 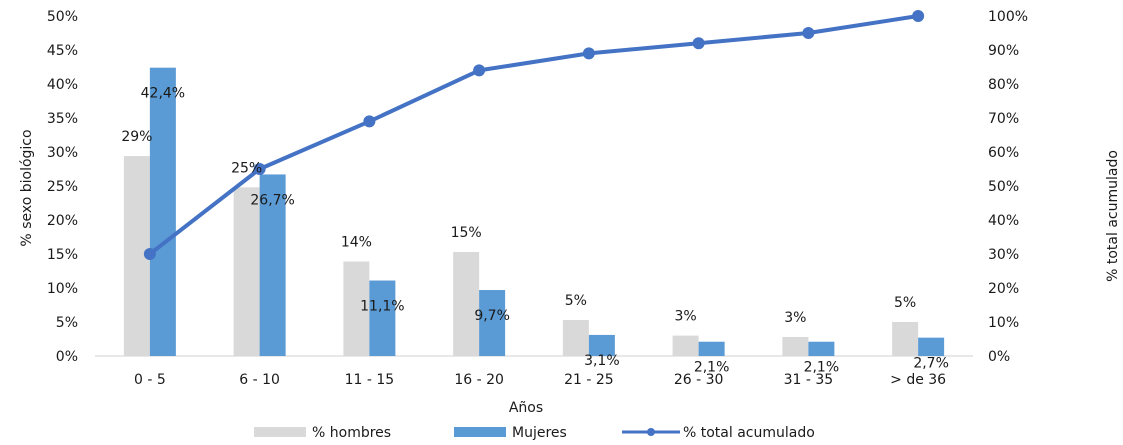 I want to click on category-label: > de 36, so click(x=918, y=380).